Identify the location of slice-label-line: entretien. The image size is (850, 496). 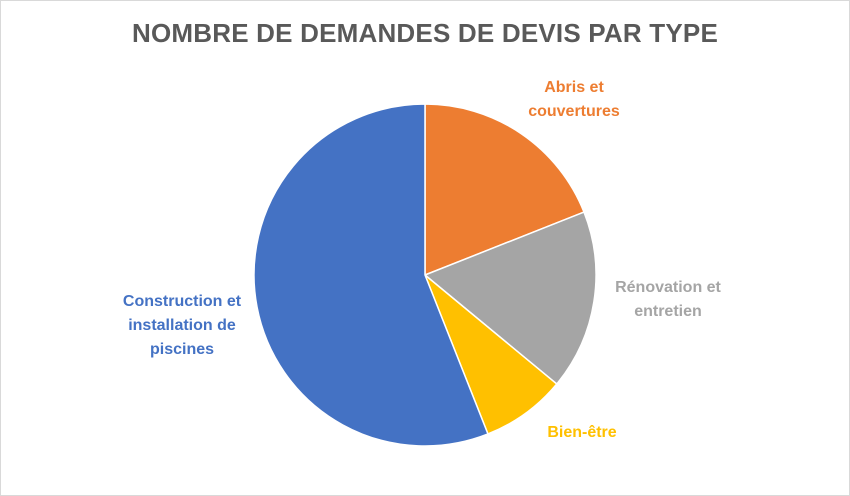
(668, 311).